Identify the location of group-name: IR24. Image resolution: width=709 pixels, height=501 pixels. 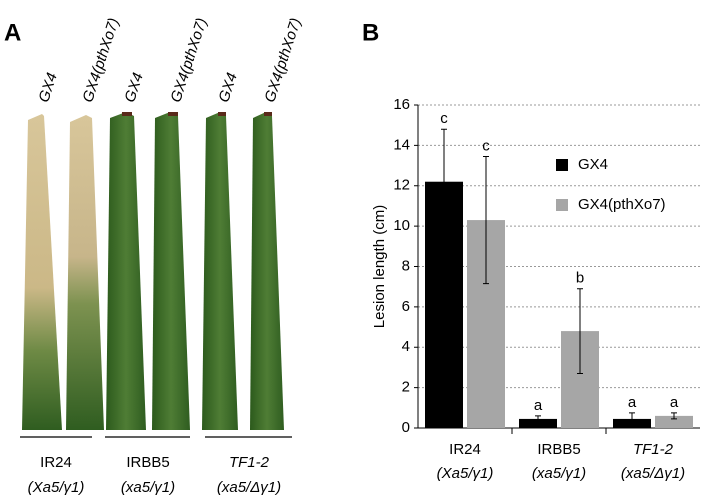
(56, 462).